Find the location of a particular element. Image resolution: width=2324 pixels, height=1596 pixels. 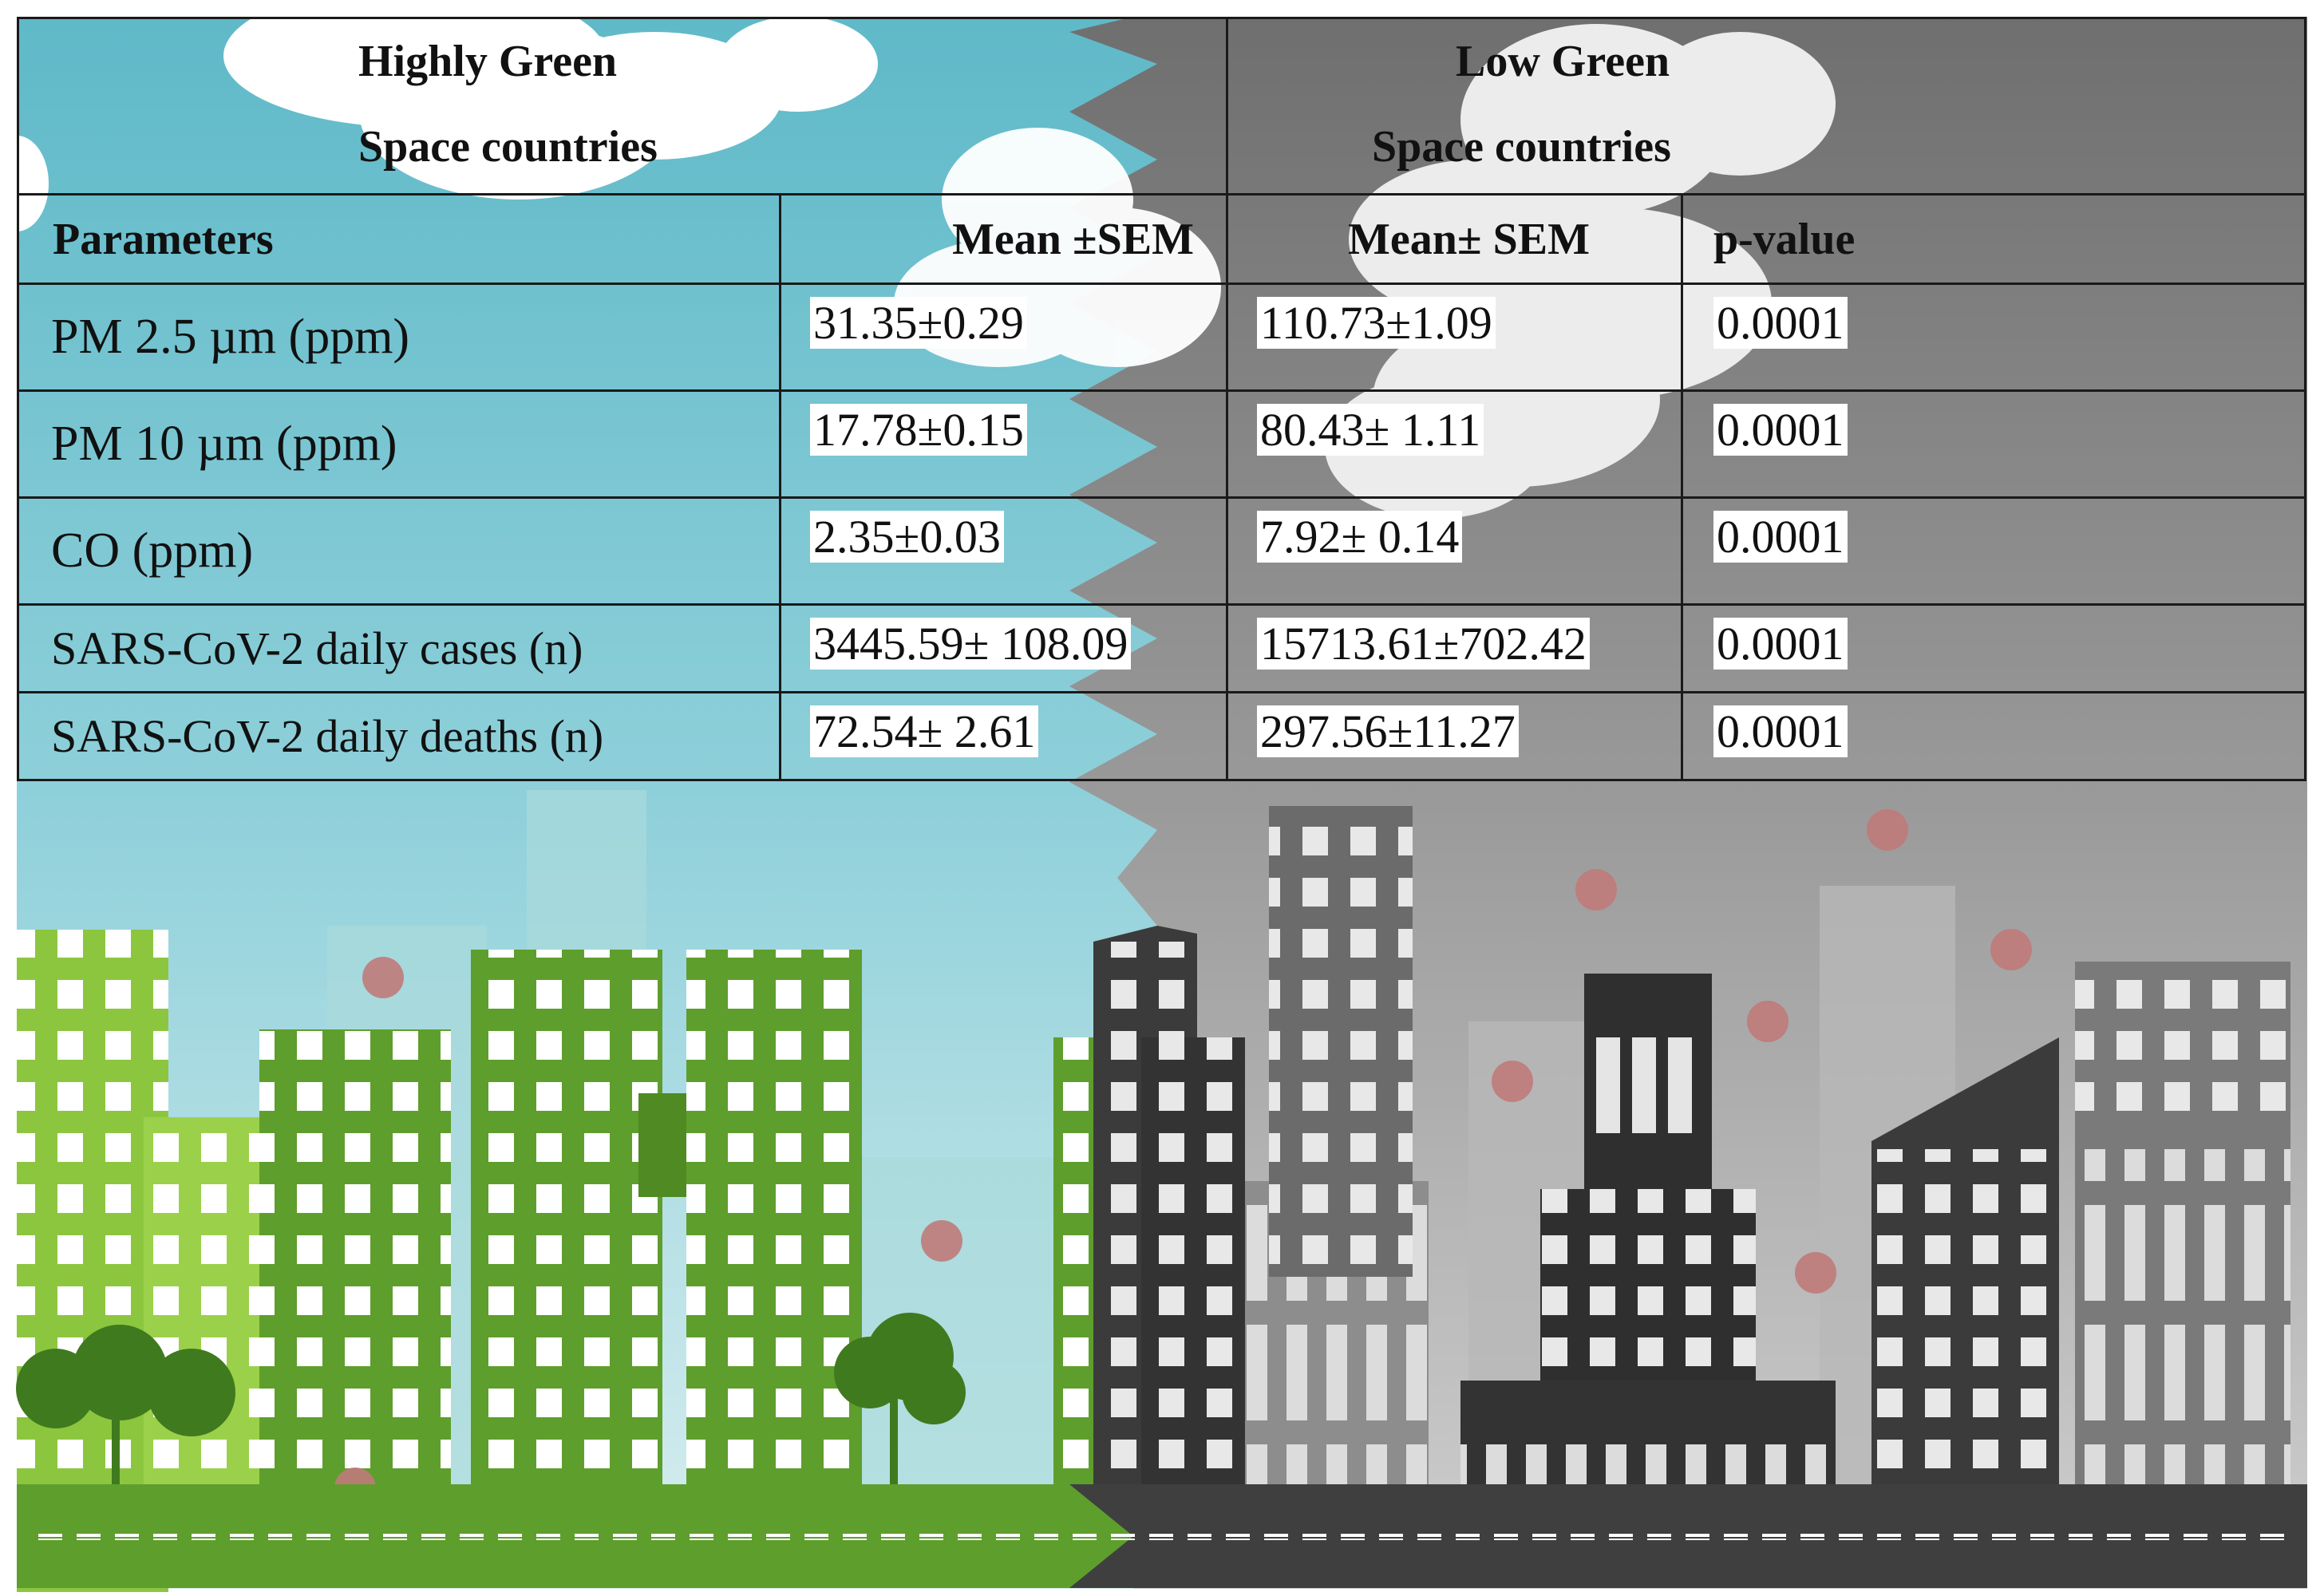

low-green-header: Low Green Space countries is located at coordinates (1767, 107).